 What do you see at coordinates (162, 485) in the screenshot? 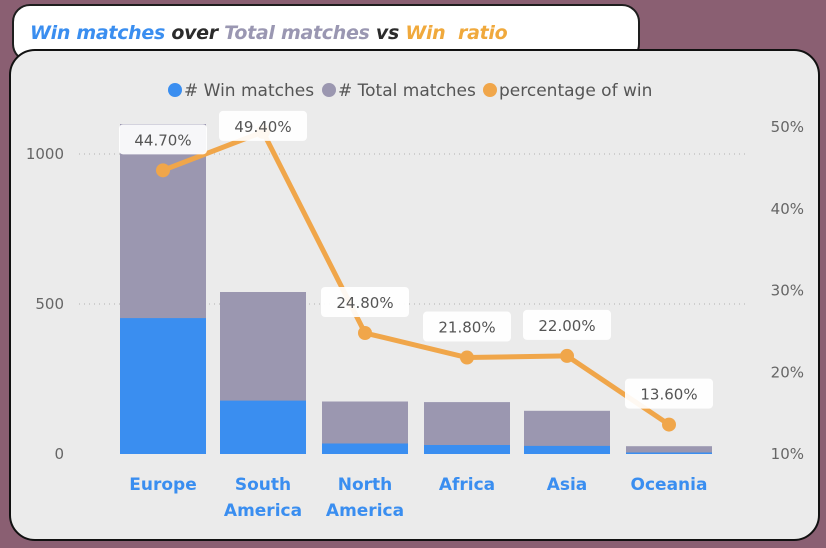
I see `category-label: Europe` at bounding box center [162, 485].